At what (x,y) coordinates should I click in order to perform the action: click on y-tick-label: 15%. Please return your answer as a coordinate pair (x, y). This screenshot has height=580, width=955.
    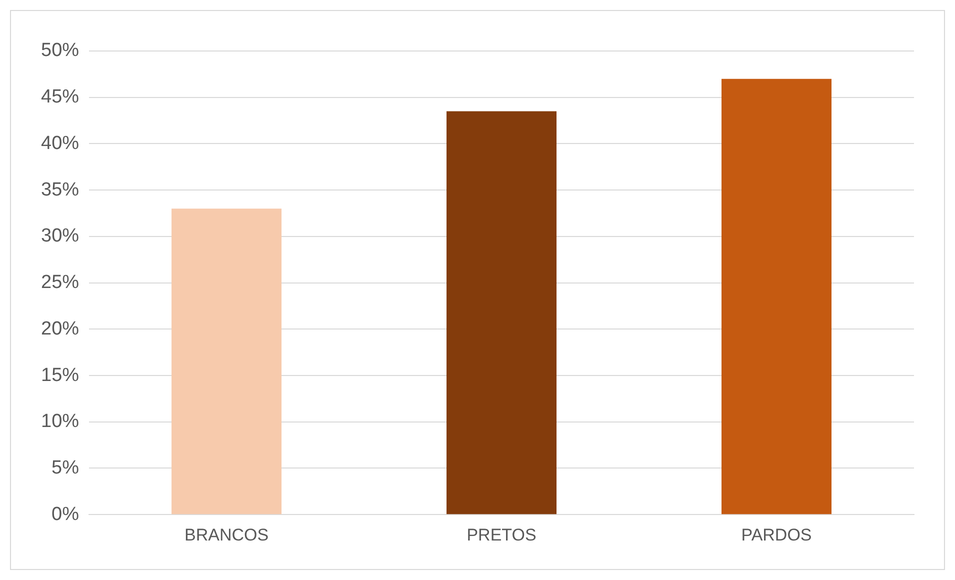
    Looking at the image, I should click on (60, 375).